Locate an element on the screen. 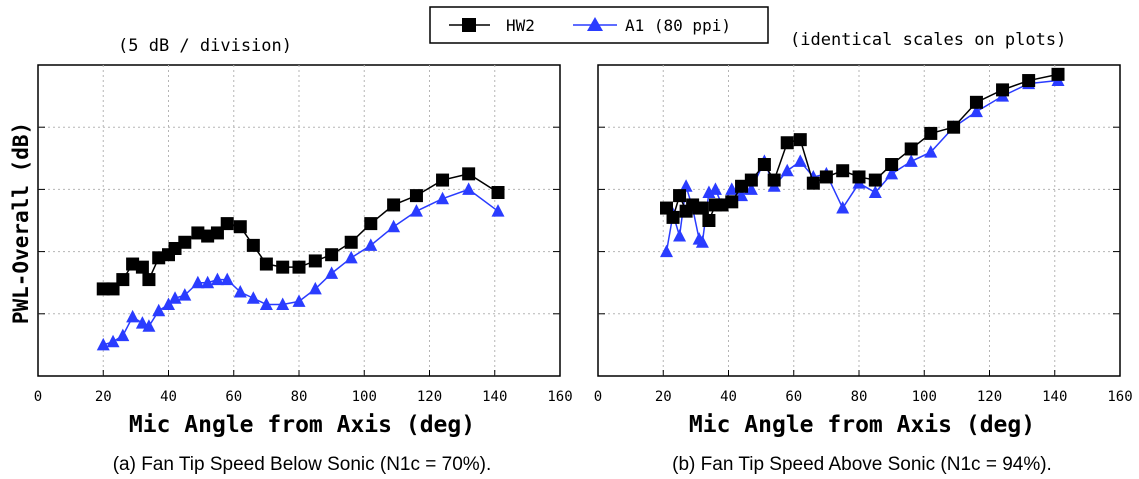  legend-label-a1: A1 (80 ppi) is located at coordinates (678, 25).